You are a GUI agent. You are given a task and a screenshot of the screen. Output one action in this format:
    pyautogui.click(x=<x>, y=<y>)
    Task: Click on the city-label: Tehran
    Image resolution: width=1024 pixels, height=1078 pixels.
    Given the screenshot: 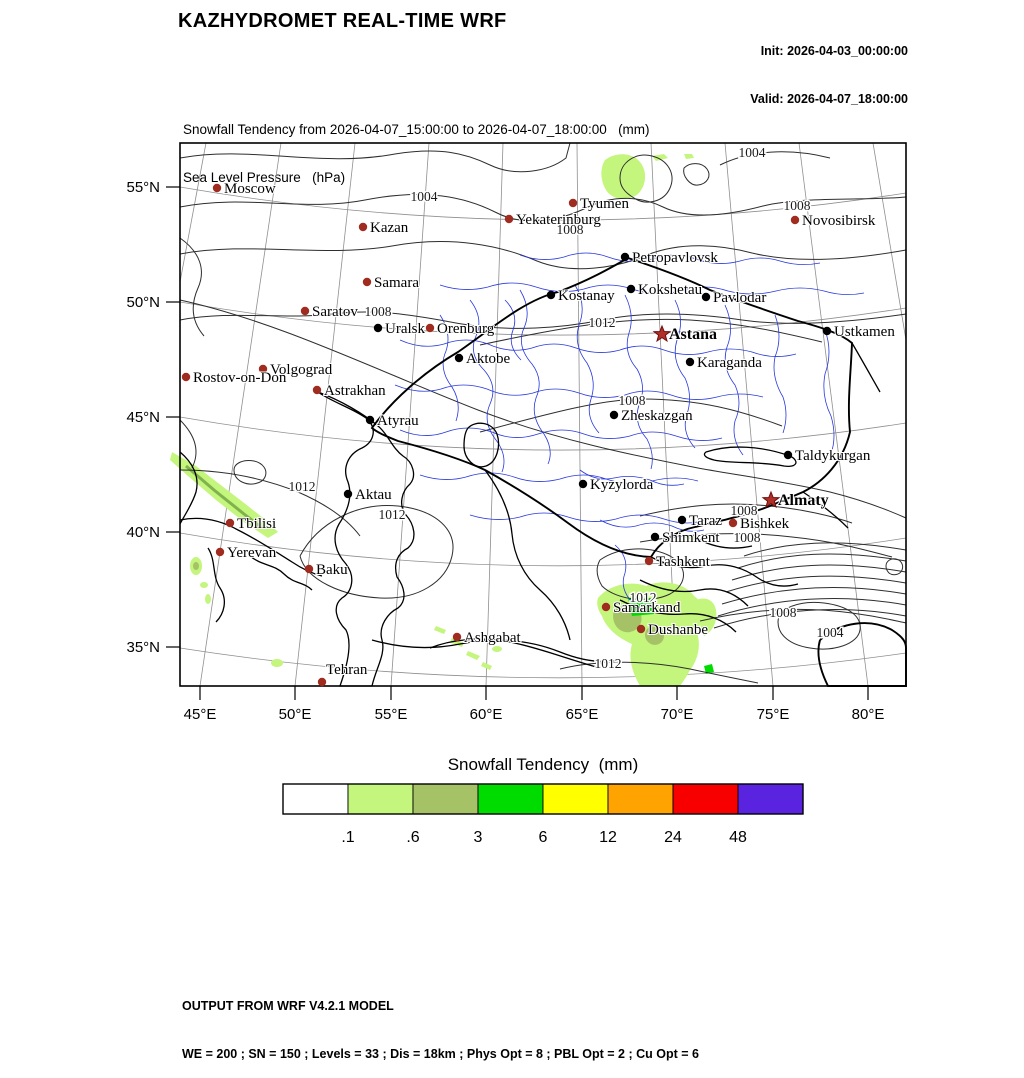 What is the action you would take?
    pyautogui.click(x=347, y=670)
    